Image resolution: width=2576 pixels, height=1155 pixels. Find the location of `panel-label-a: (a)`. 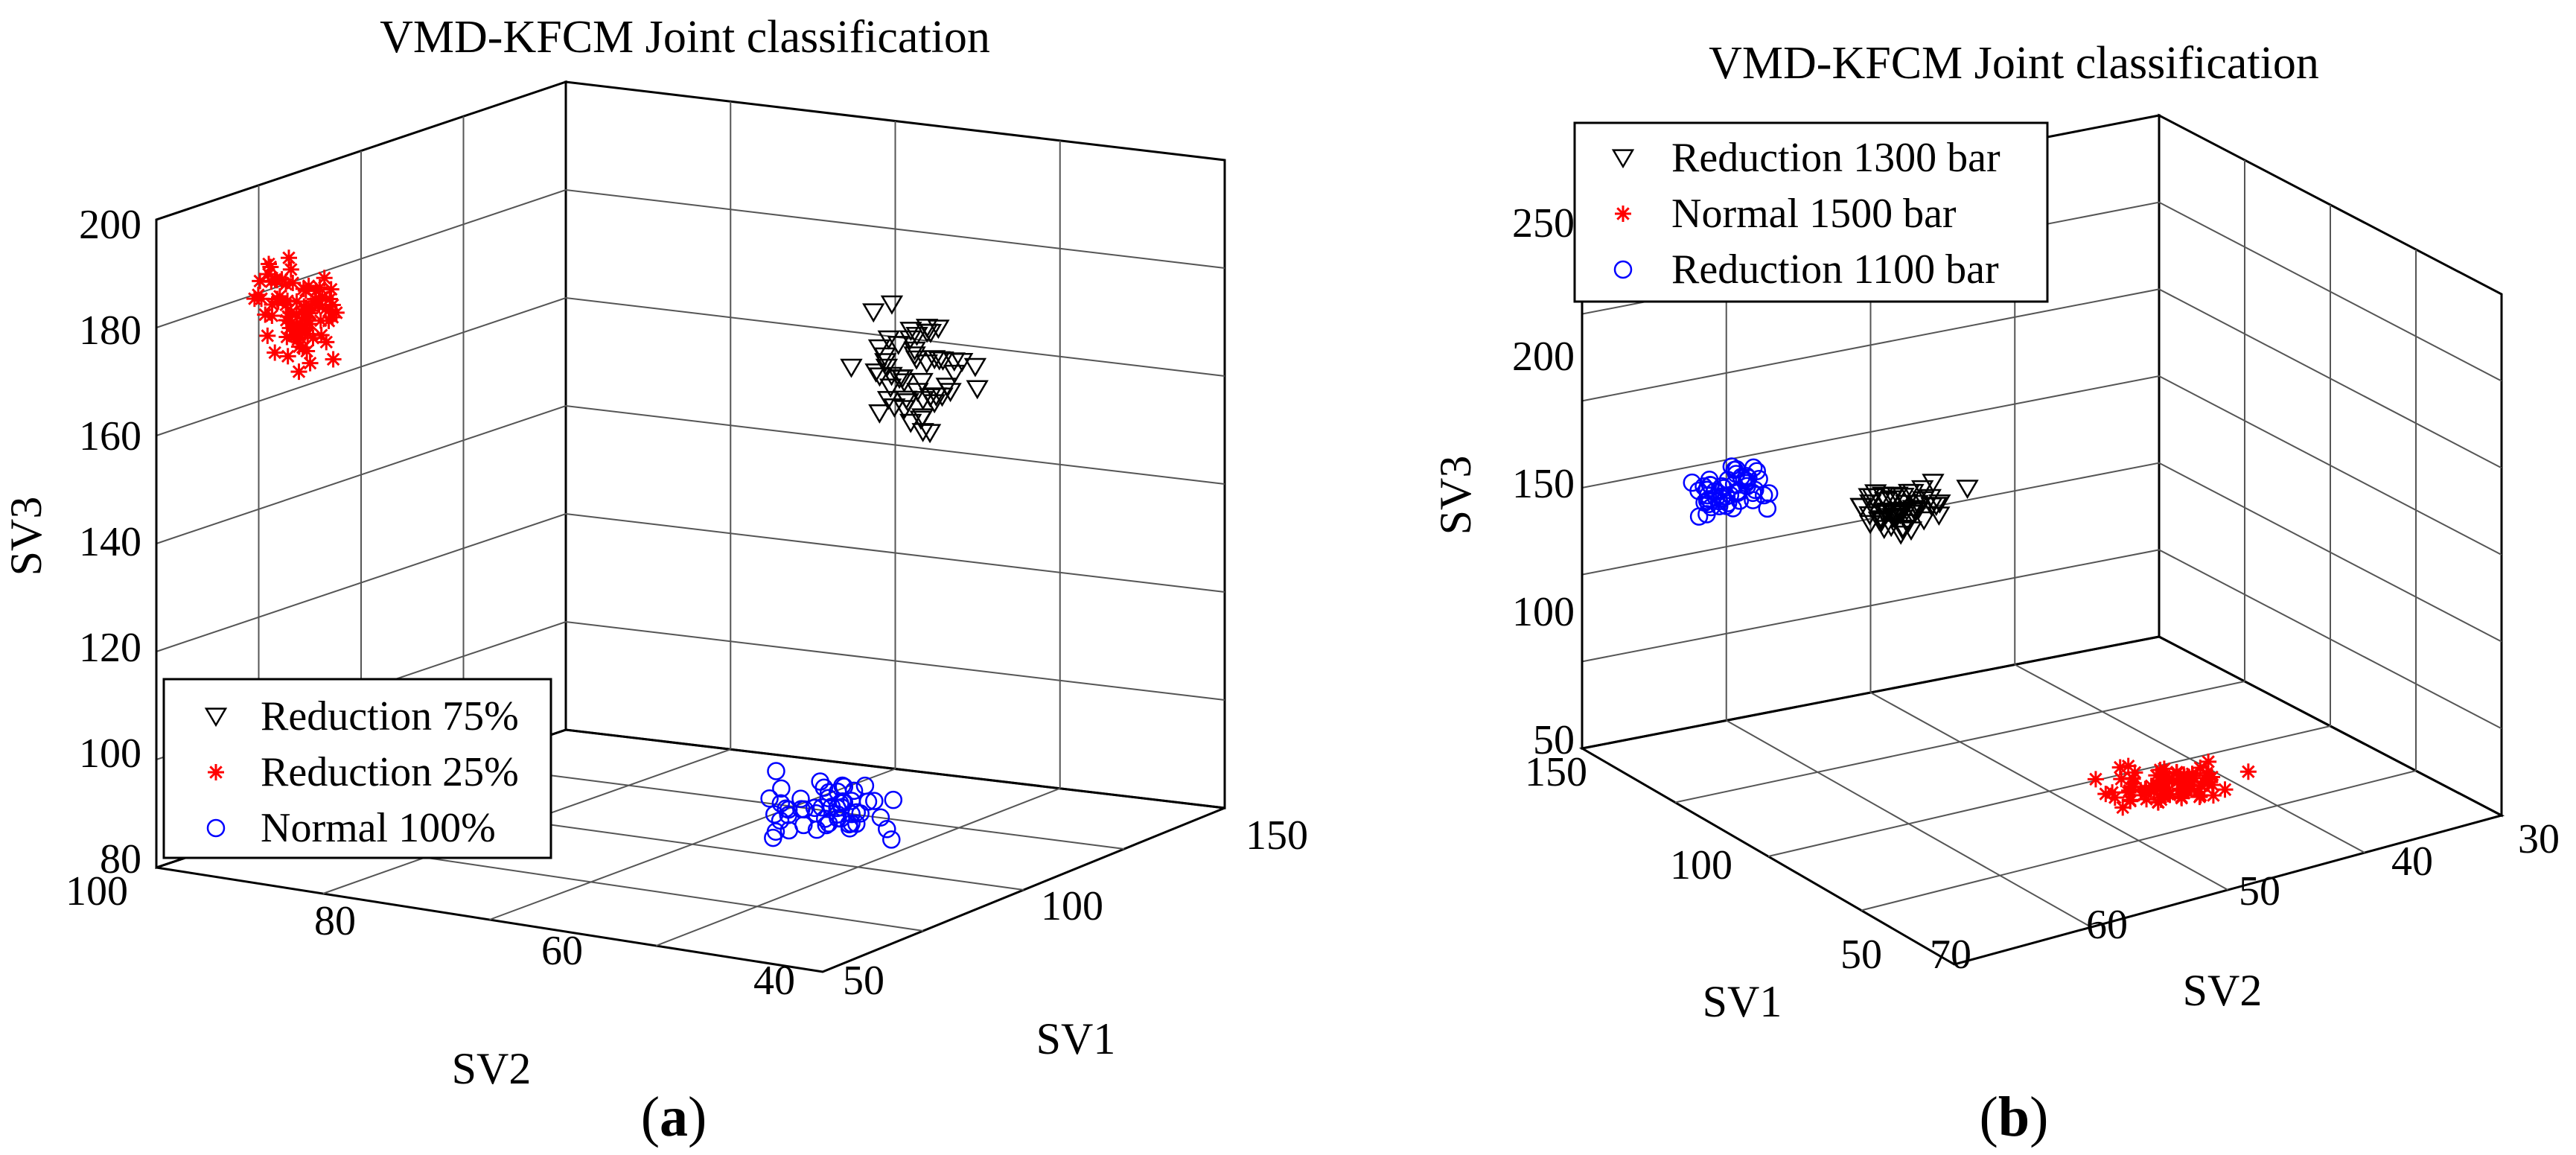

panel-label-a: (a) is located at coordinates (674, 1117).